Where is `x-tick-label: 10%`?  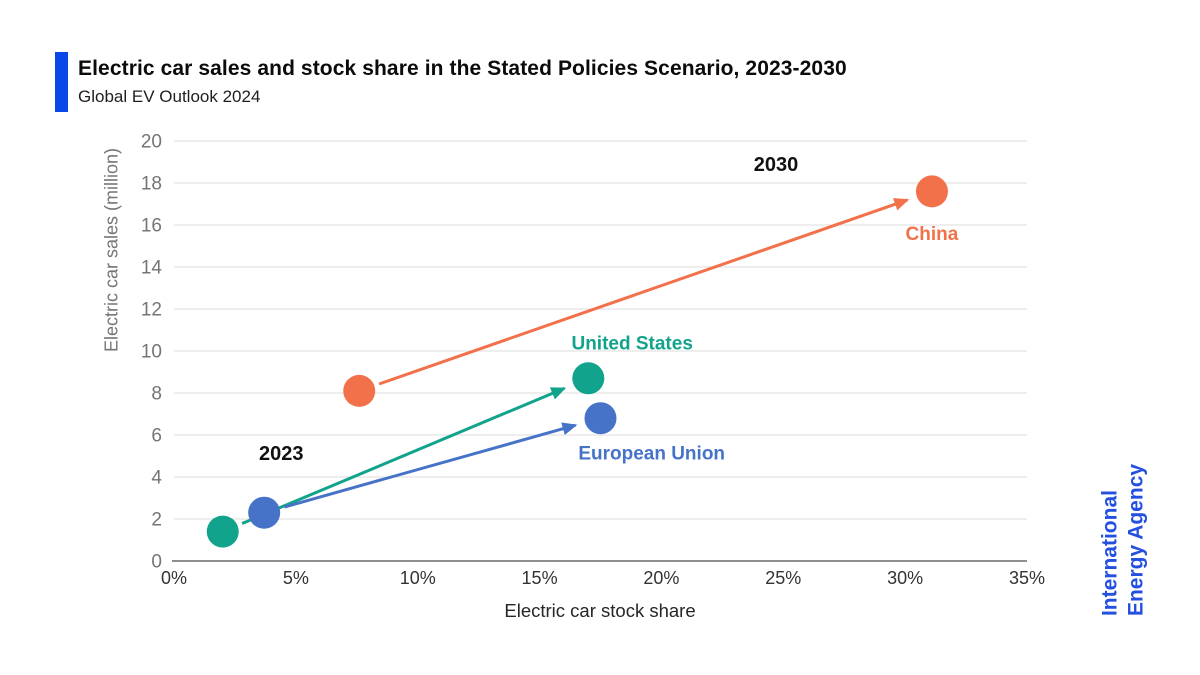 x-tick-label: 10% is located at coordinates (418, 578).